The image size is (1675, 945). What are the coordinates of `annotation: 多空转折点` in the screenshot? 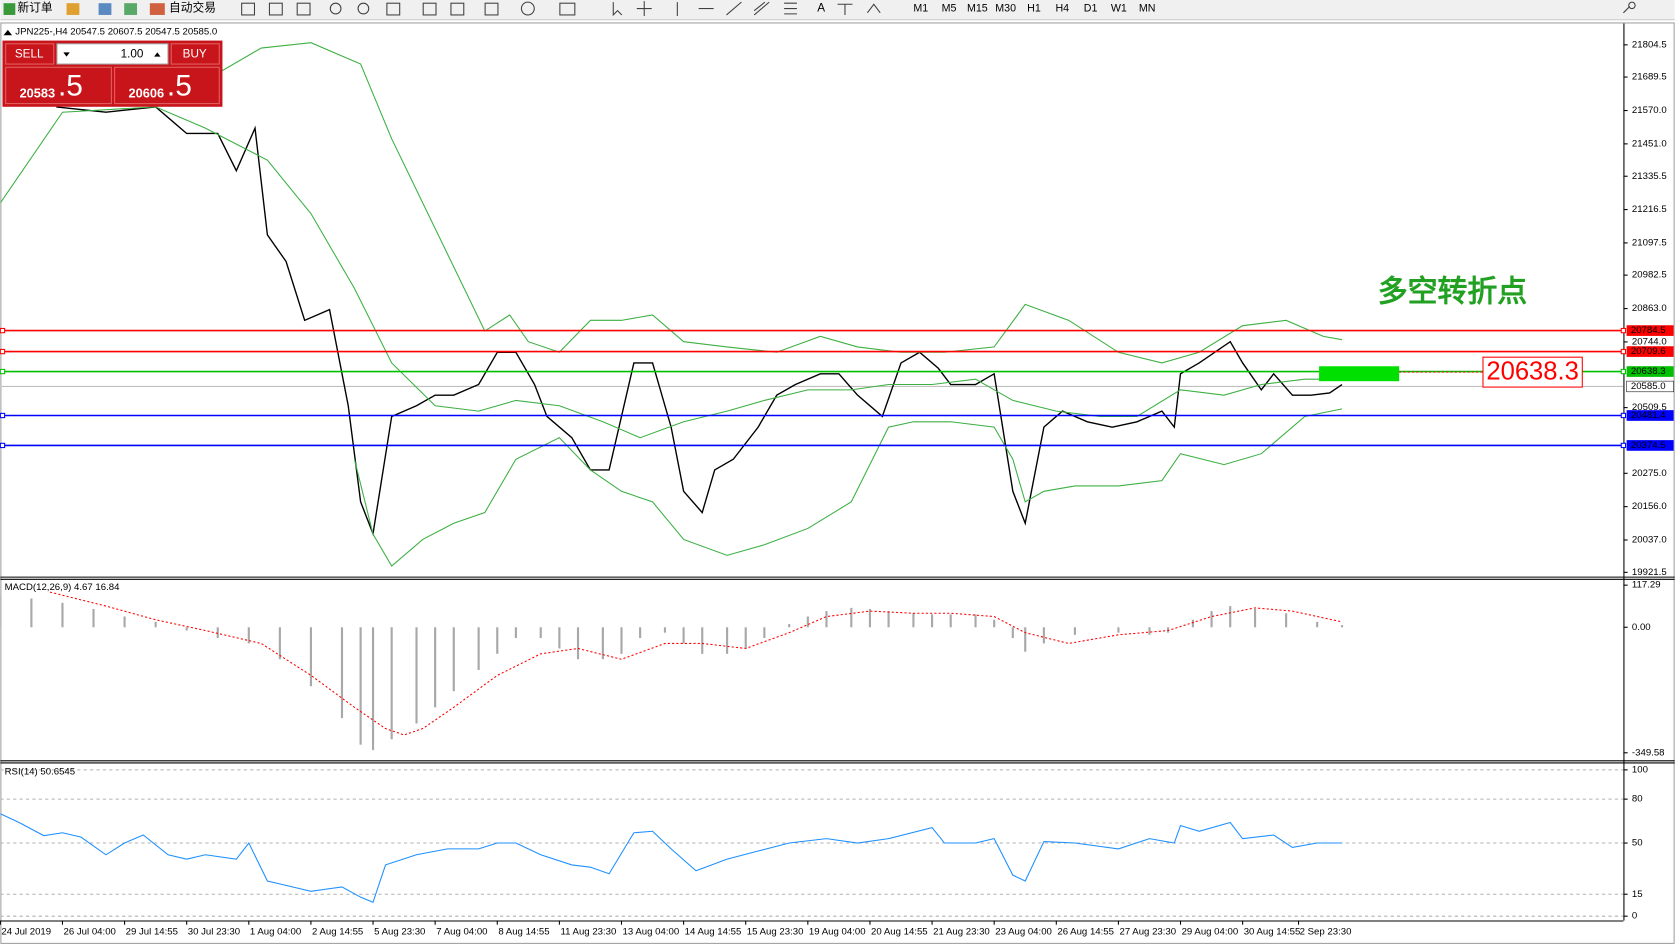 It's located at (1453, 292).